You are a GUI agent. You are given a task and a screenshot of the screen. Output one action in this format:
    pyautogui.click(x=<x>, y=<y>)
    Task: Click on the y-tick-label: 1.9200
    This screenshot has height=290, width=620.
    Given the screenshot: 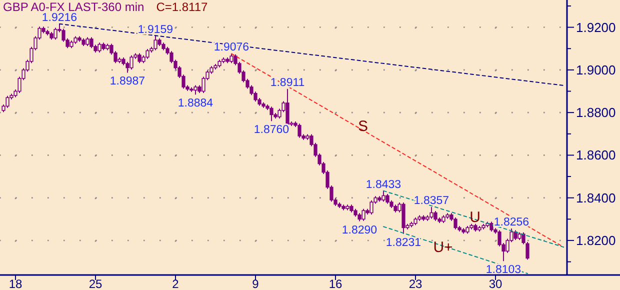 What is the action you would take?
    pyautogui.click(x=596, y=27)
    